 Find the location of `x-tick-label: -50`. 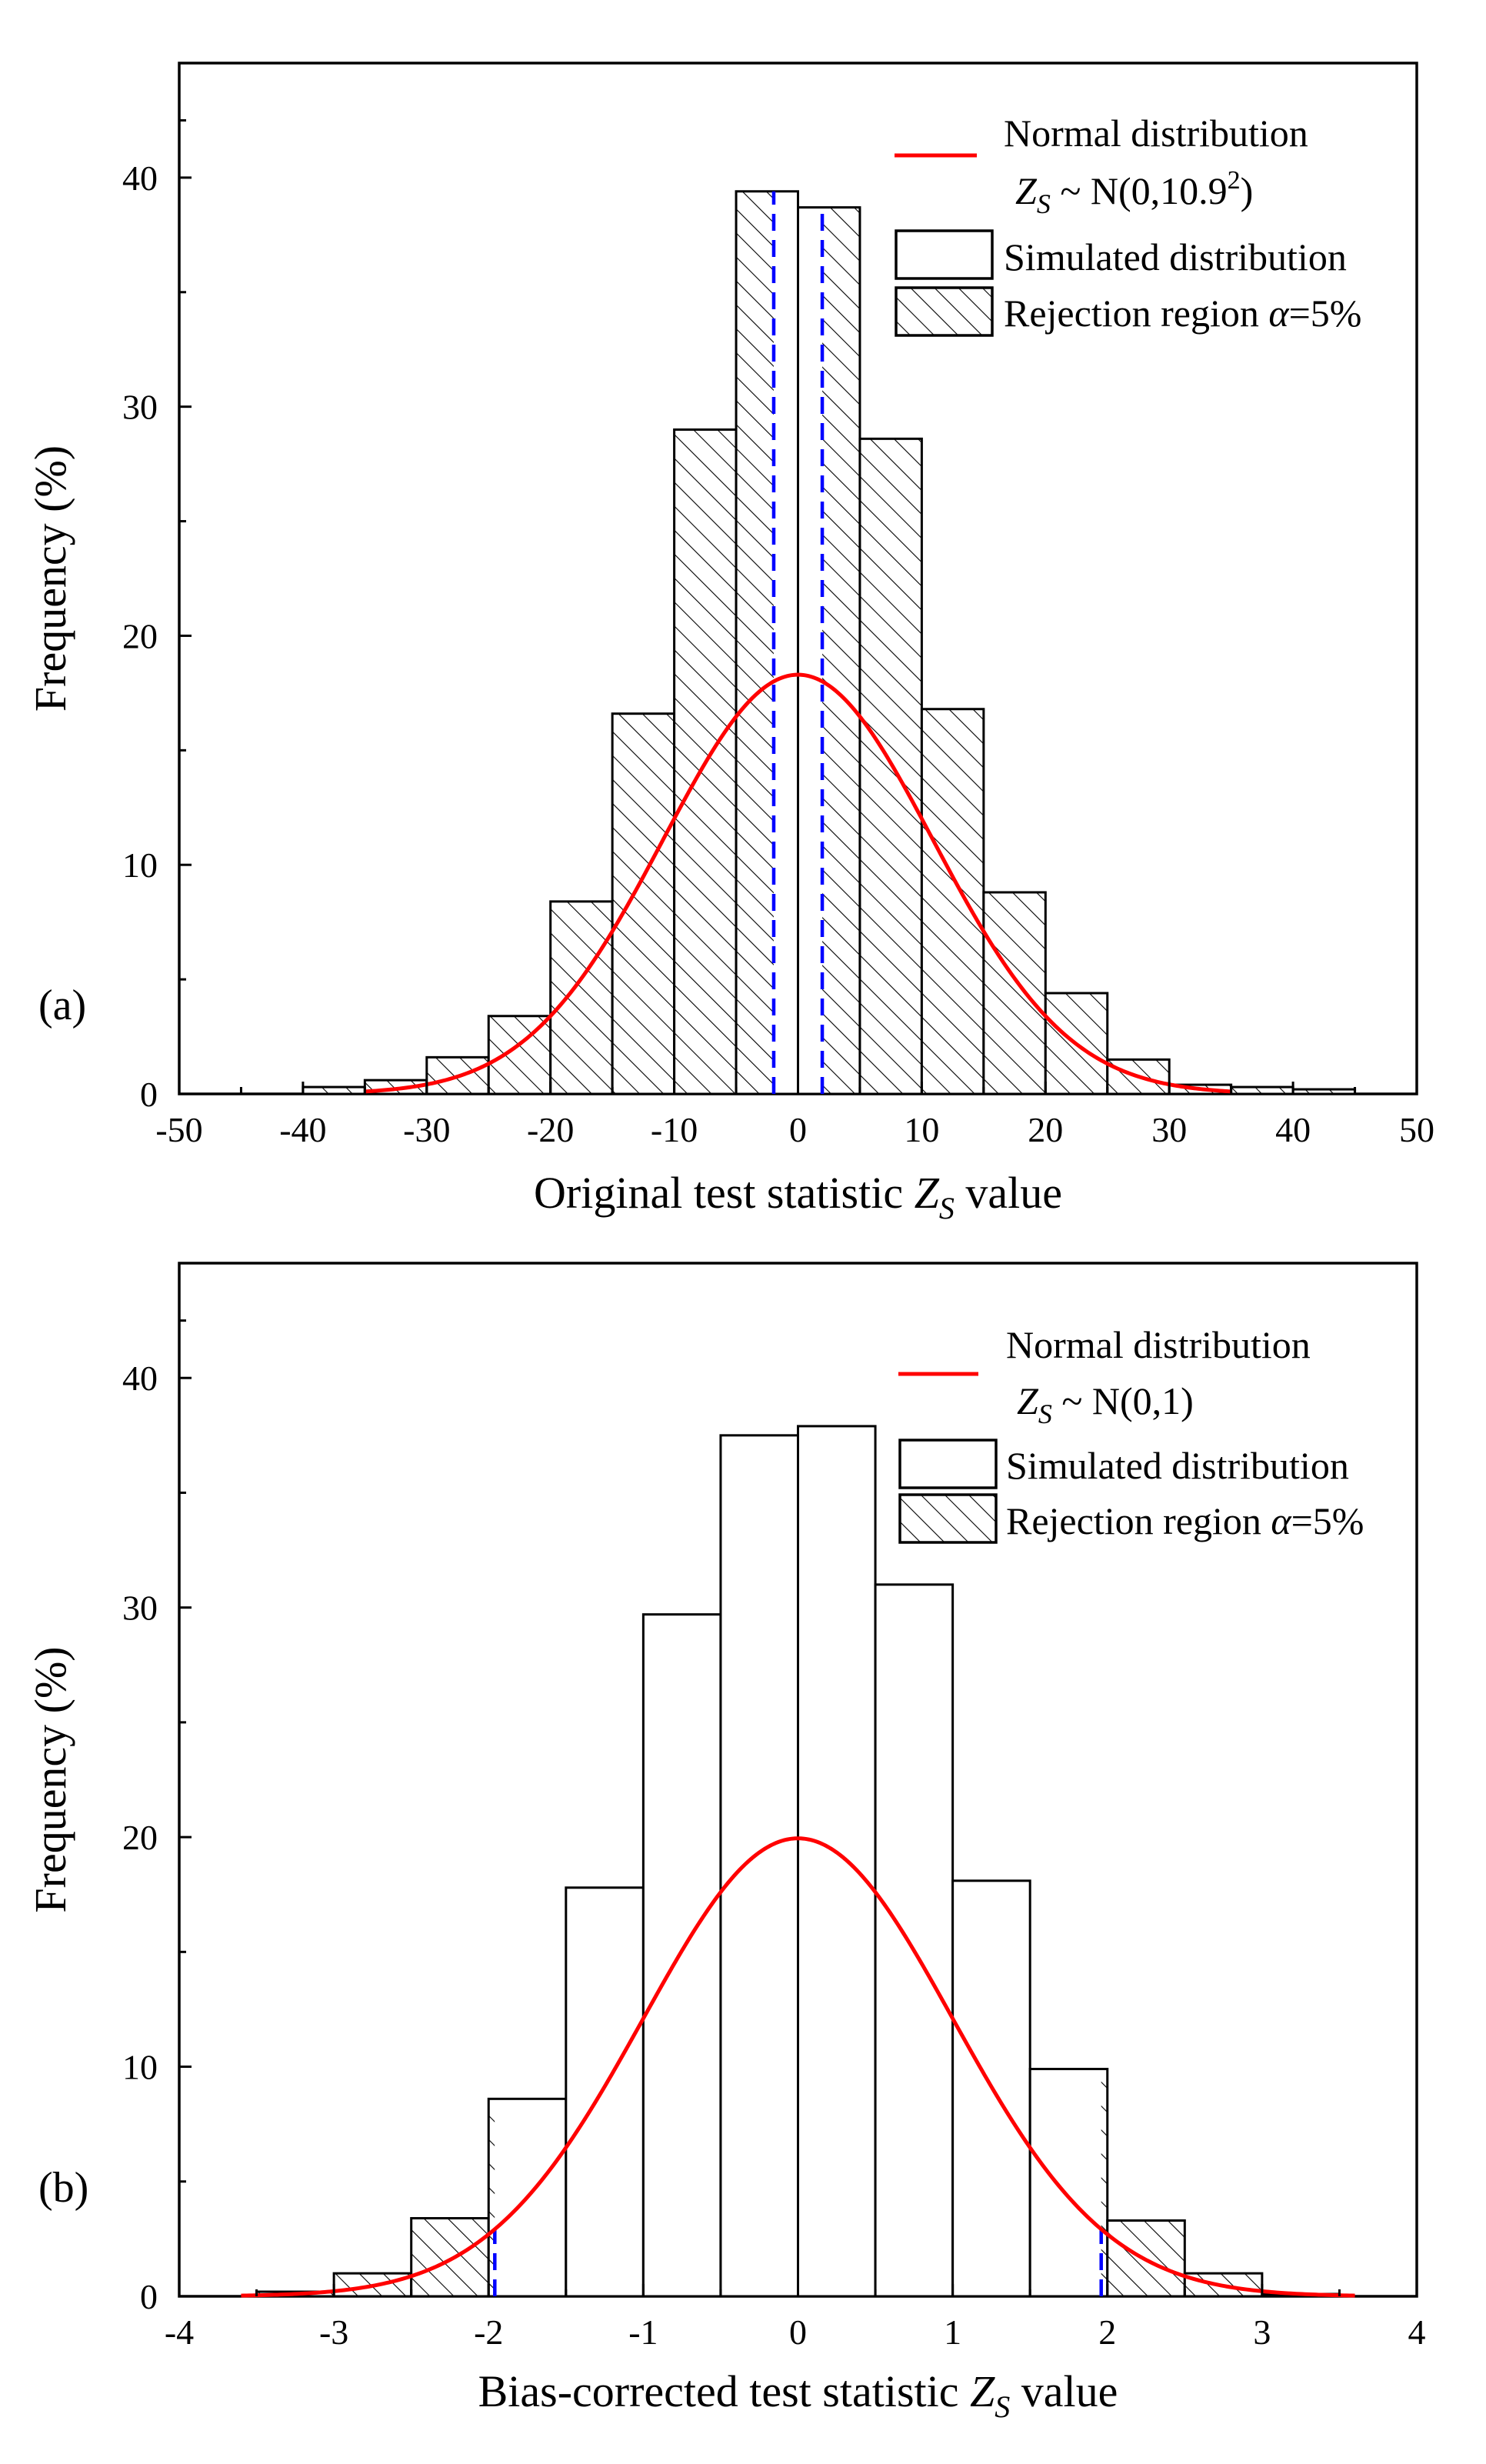

x-tick-label: -50 is located at coordinates (178, 1129).